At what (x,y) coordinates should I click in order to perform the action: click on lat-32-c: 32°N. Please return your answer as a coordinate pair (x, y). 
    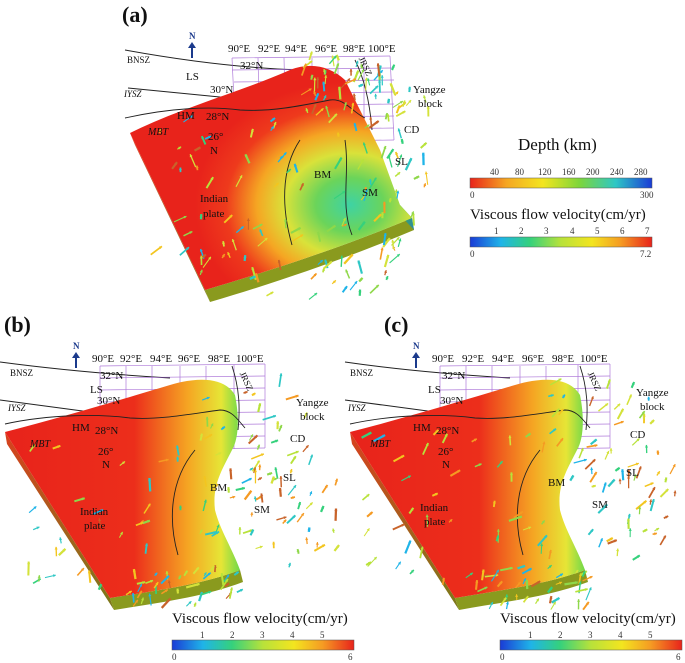
    Looking at the image, I should click on (454, 376).